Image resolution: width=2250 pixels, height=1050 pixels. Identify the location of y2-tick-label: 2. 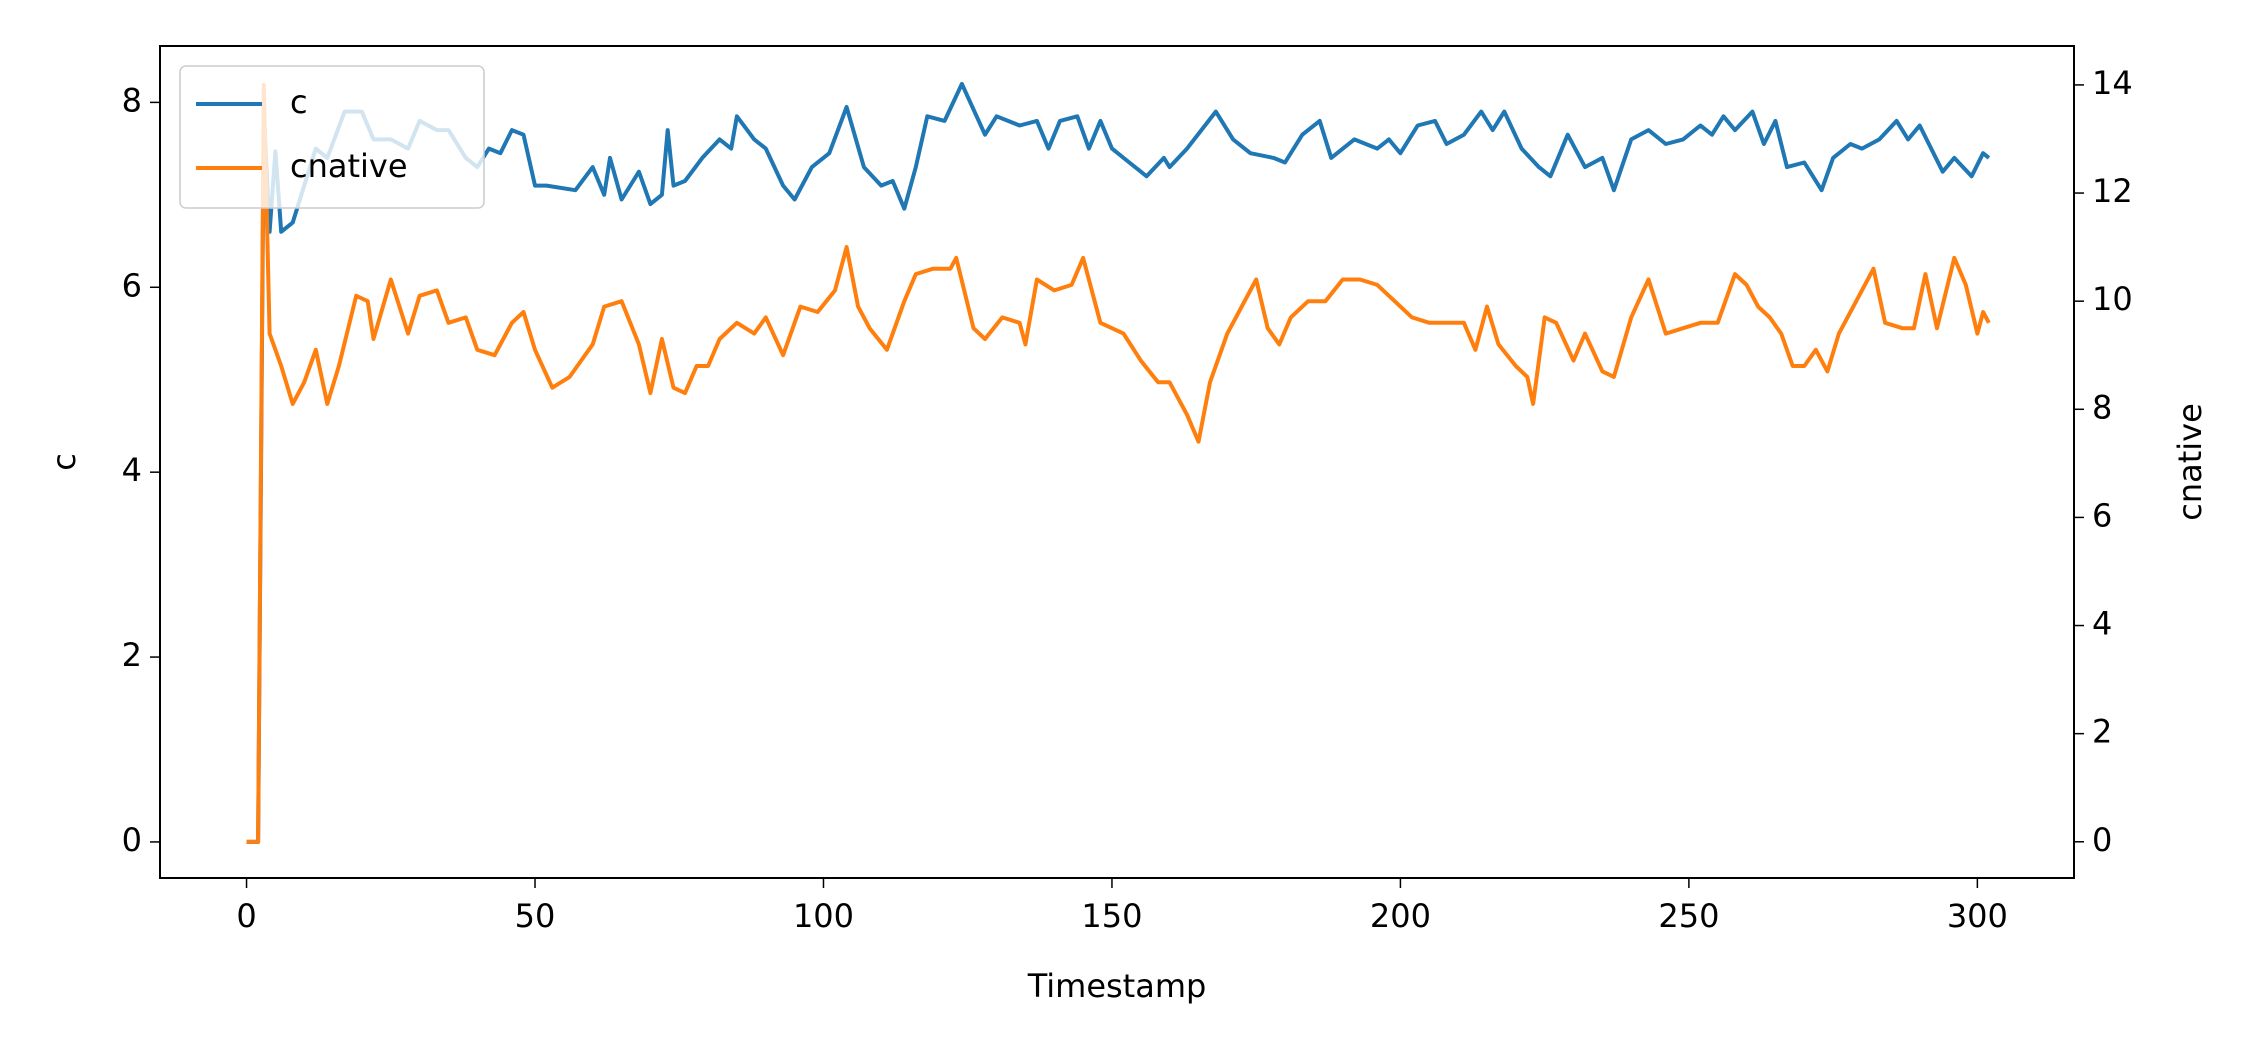
(2102, 732).